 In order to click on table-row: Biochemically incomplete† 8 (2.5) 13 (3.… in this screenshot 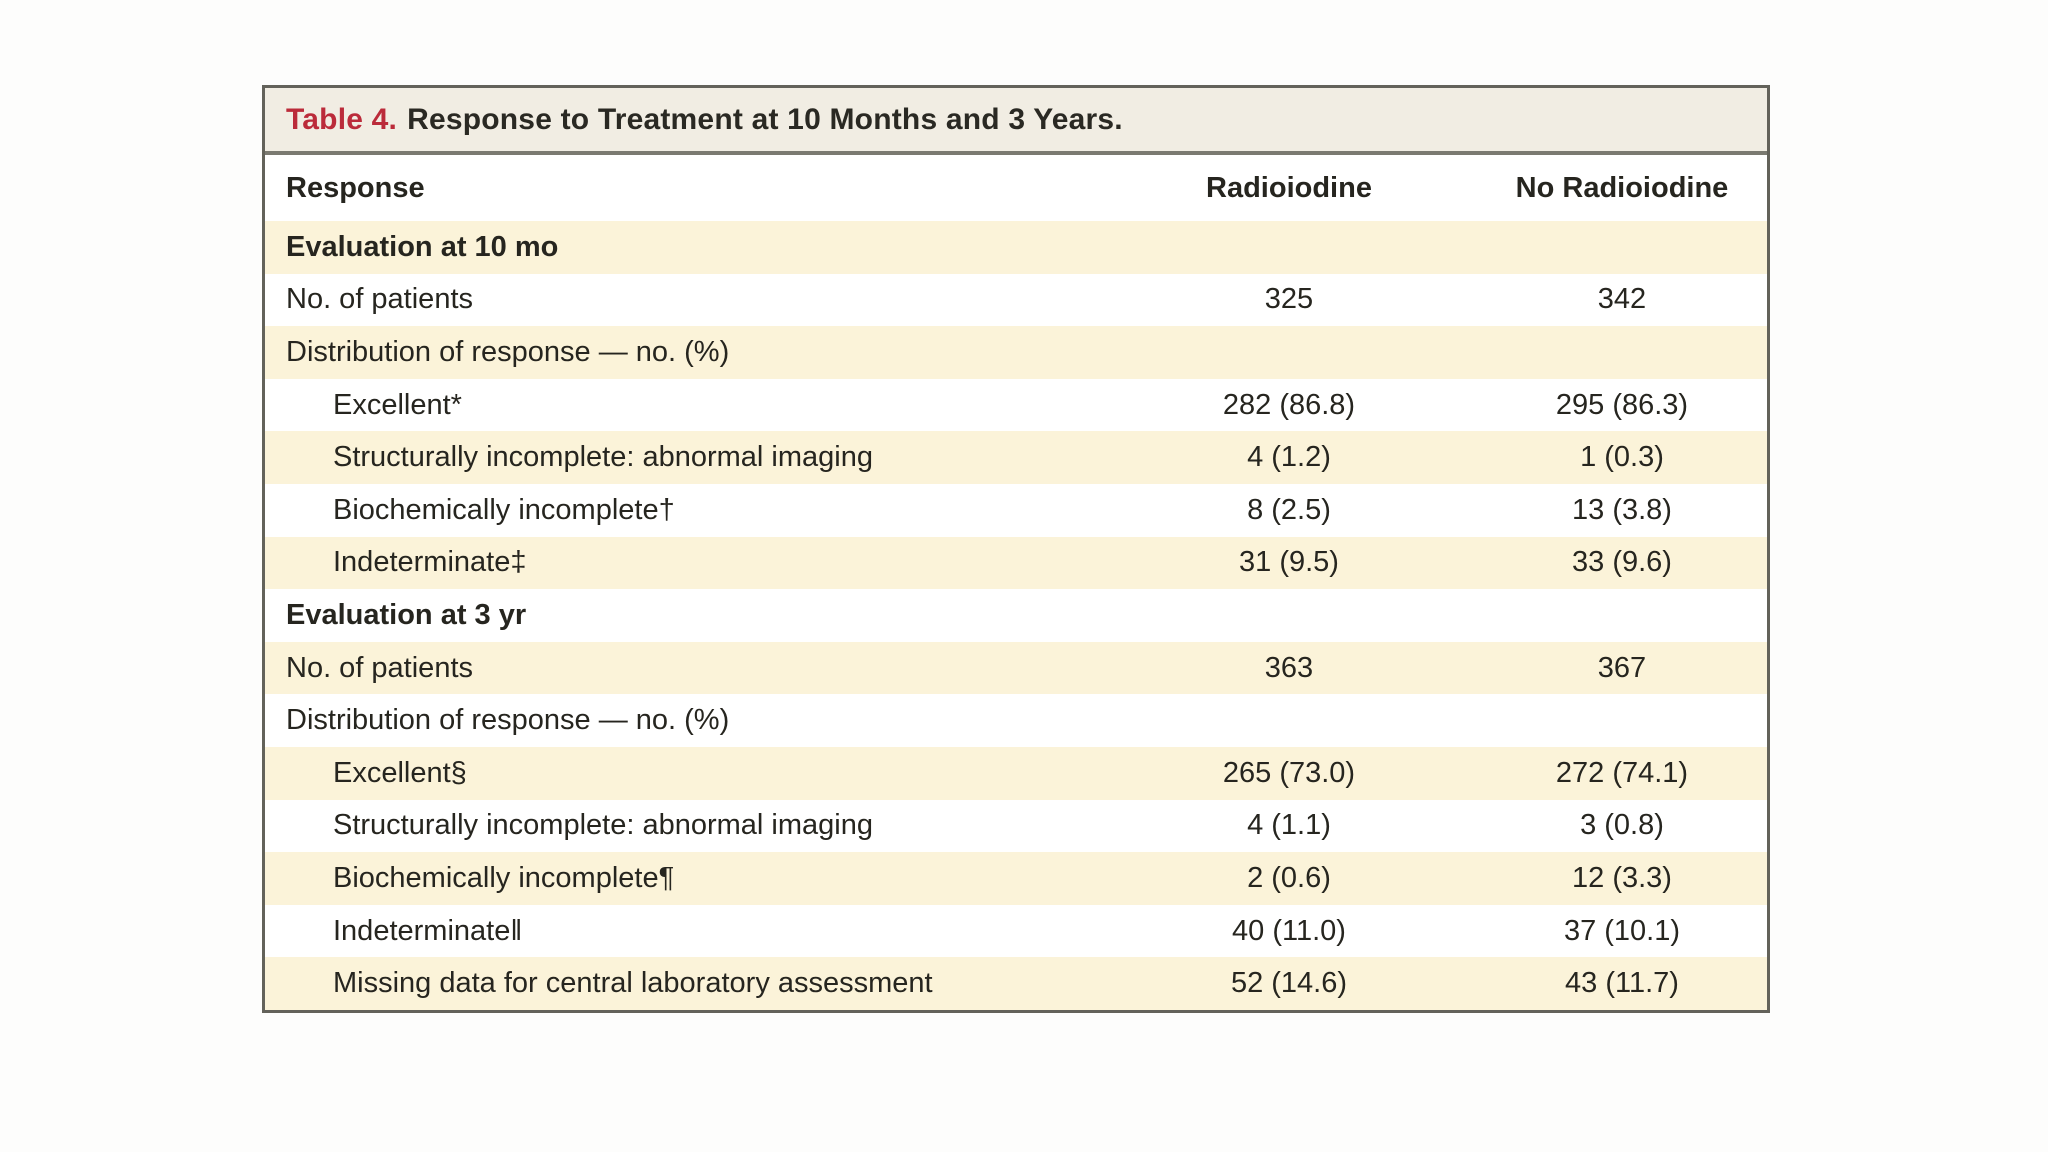, I will do `click(1016, 510)`.